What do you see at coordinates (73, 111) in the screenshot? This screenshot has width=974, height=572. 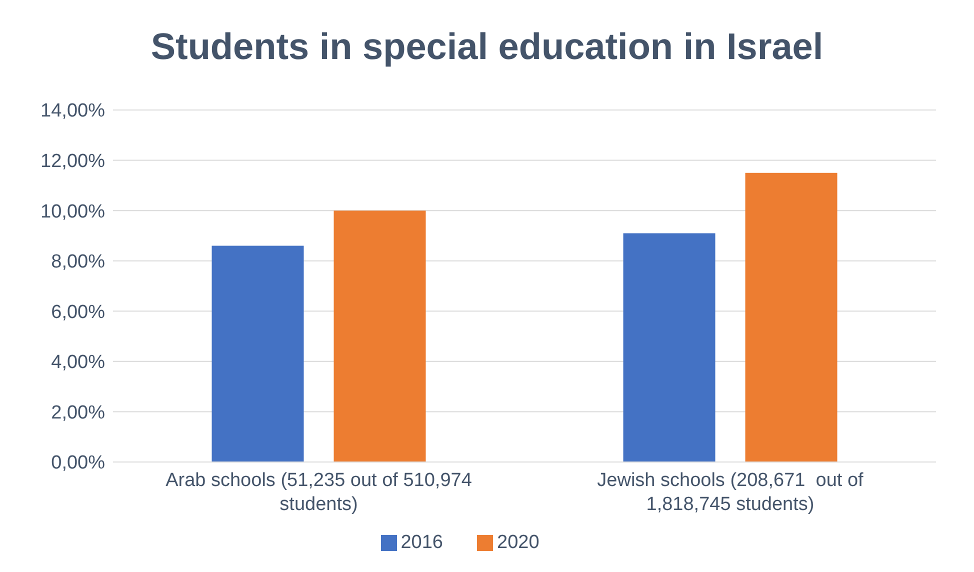 I see `y-tick-label: 14,00%` at bounding box center [73, 111].